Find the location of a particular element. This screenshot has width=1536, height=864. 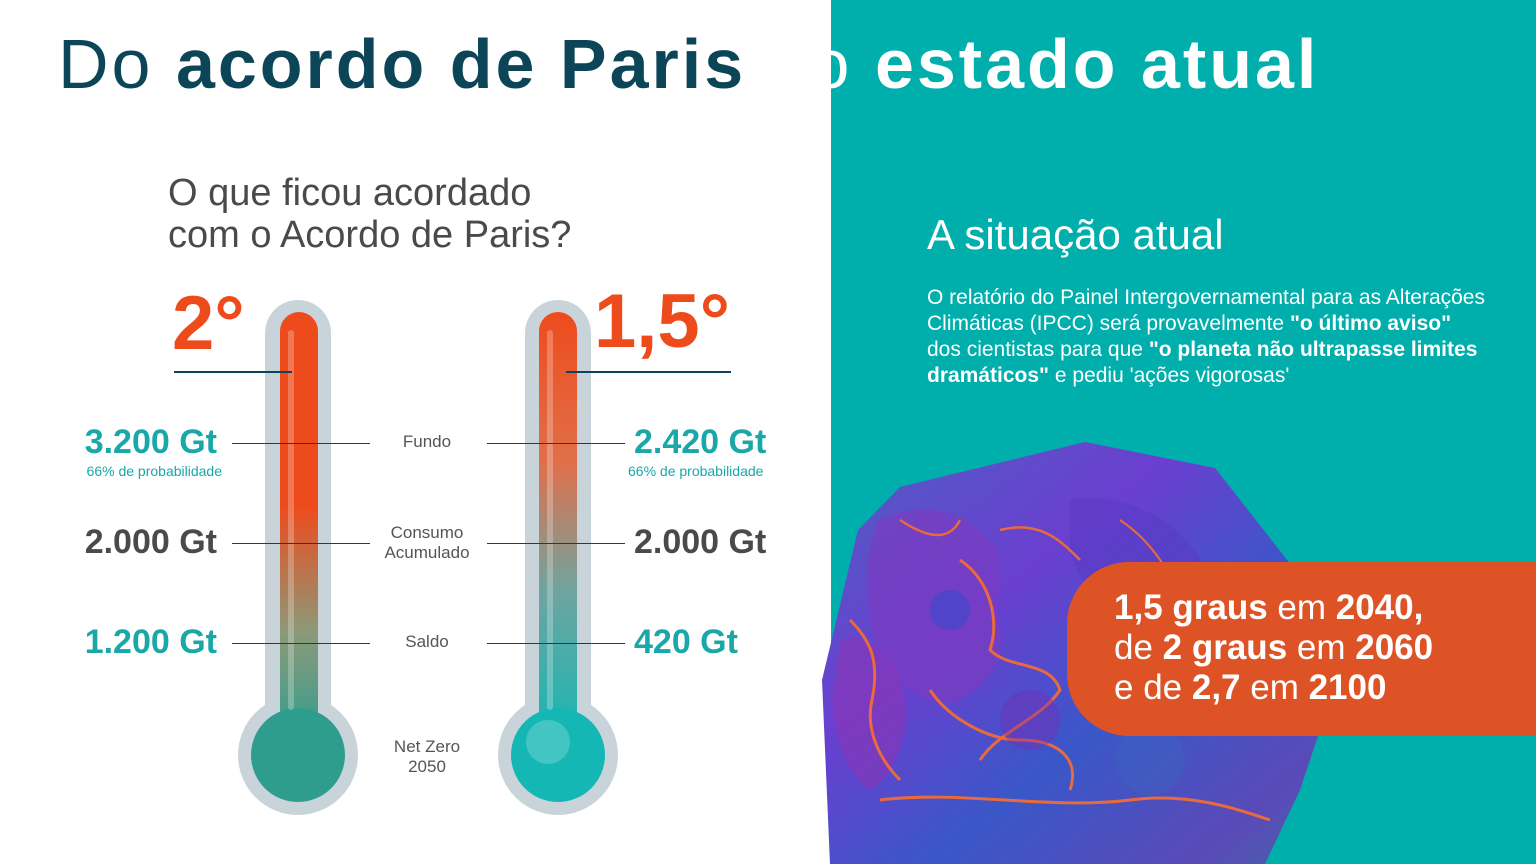

projection-de-1: de is located at coordinates (1138, 647).